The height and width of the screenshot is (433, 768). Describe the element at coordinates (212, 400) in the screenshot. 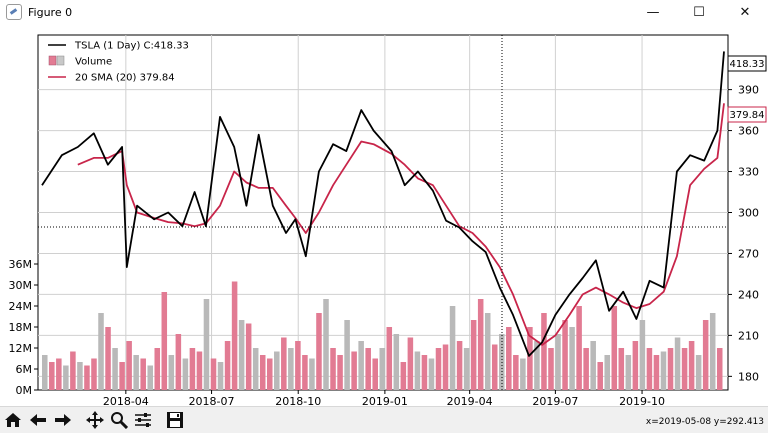

I see `date-tick-label: 2018-07` at that location.